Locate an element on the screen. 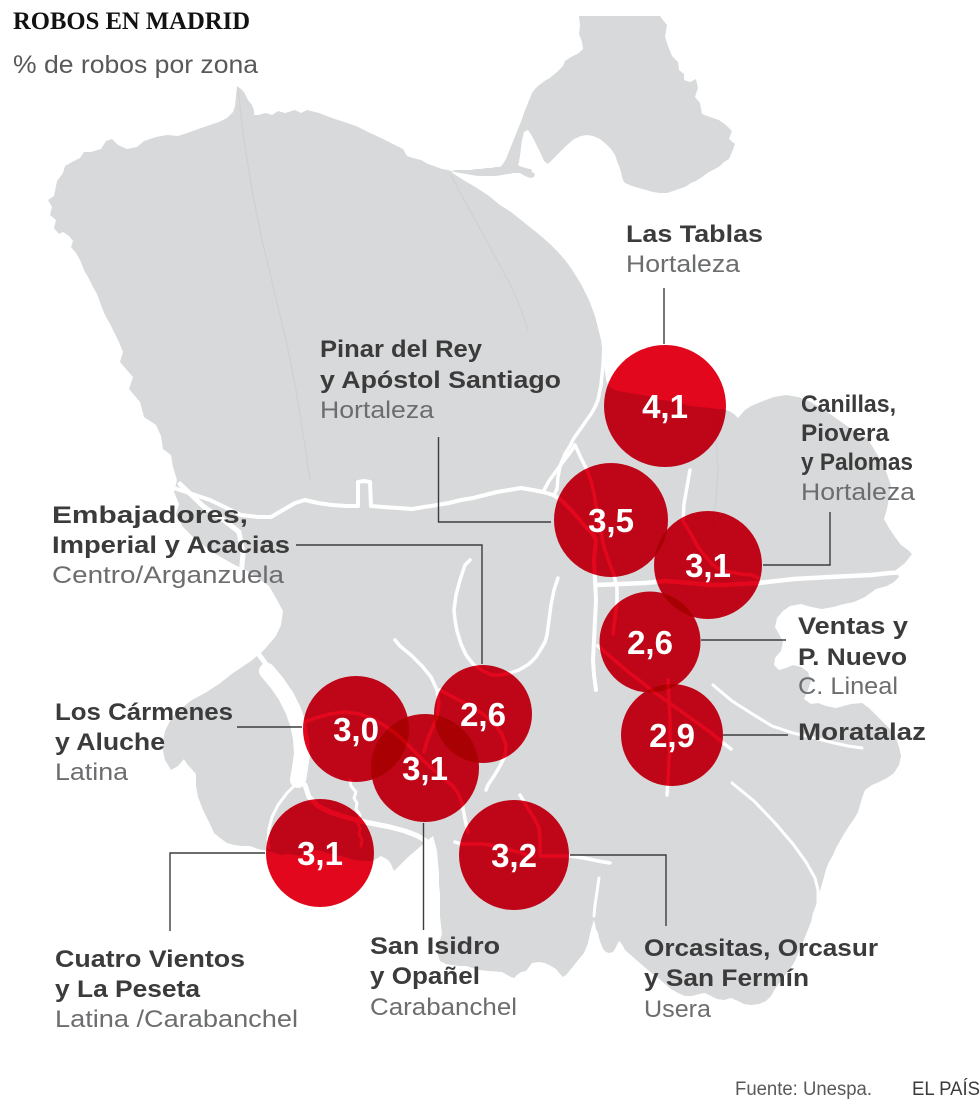 The width and height of the screenshot is (980, 1115). svg-text: Imperial y Acacias is located at coordinates (171, 545).